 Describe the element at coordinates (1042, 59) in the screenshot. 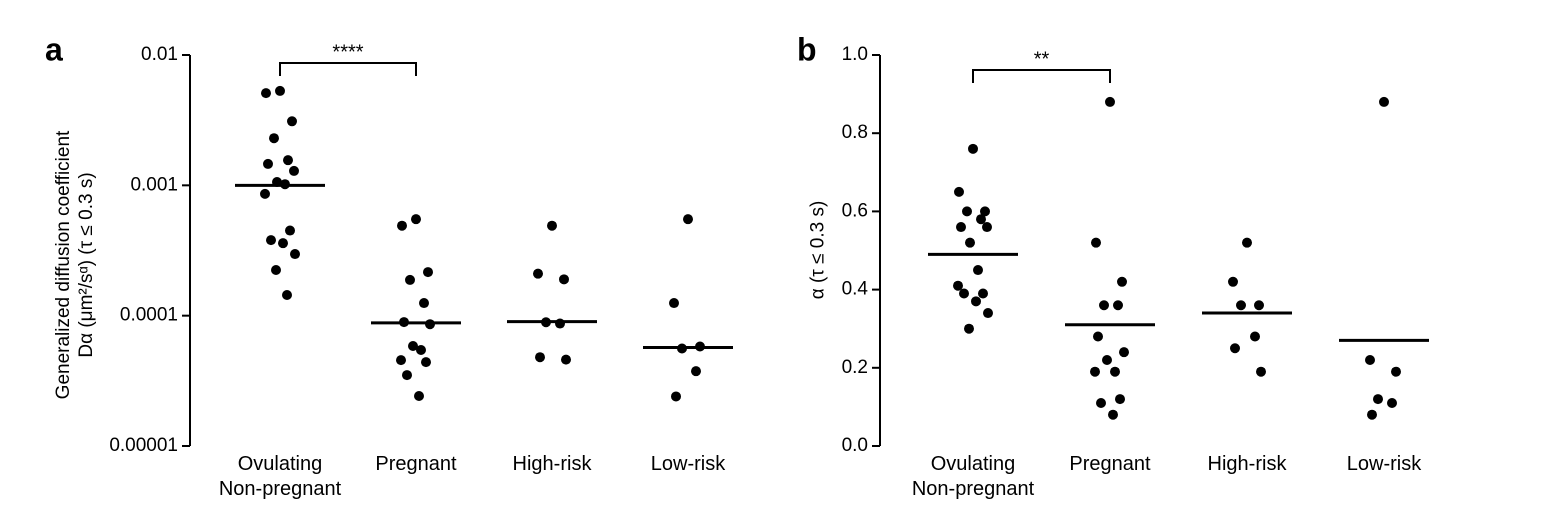

I see `significance-label: **` at that location.